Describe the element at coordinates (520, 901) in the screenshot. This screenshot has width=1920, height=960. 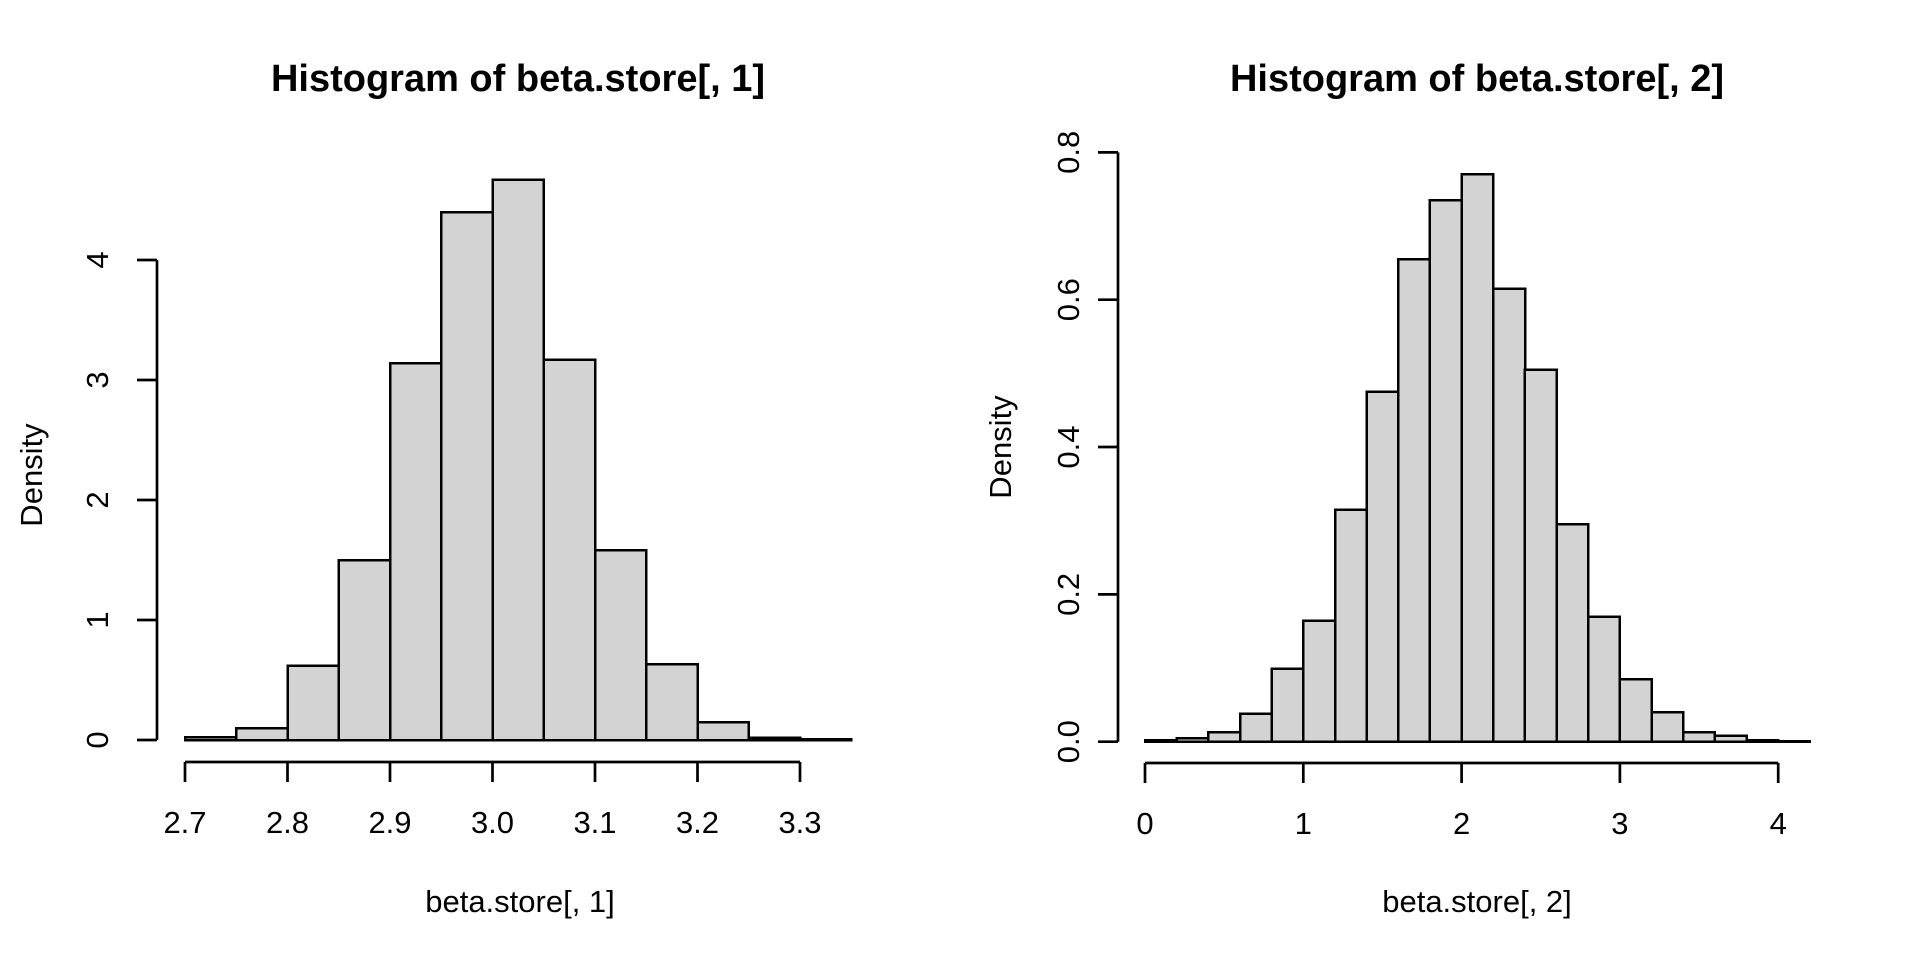
I see `hist1-xlabel: beta.store[, 1]` at that location.